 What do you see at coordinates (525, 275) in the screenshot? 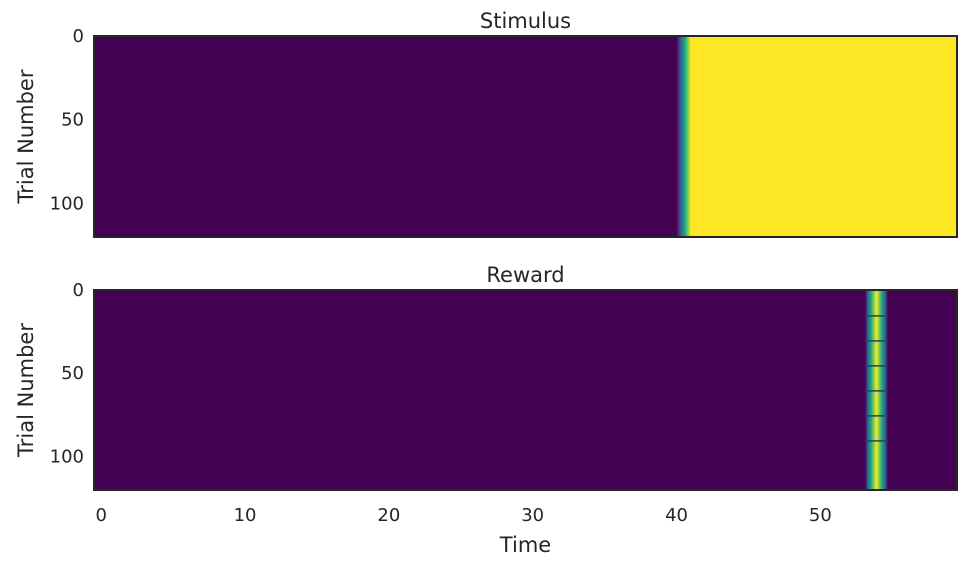
I see `reward-title: Reward` at bounding box center [525, 275].